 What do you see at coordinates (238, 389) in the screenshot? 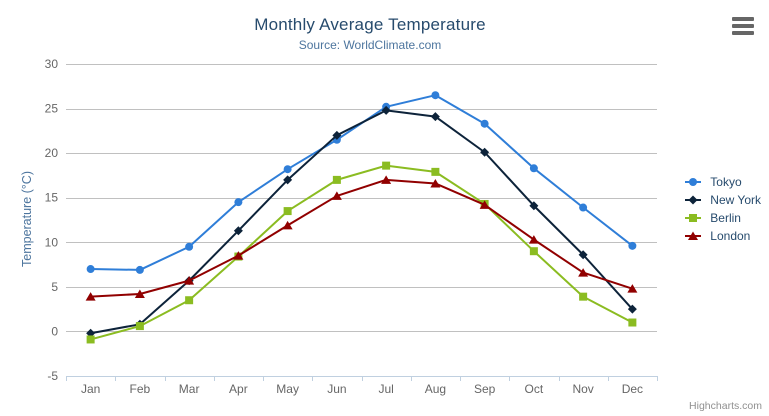
I see `x-tick-label: Apr` at bounding box center [238, 389].